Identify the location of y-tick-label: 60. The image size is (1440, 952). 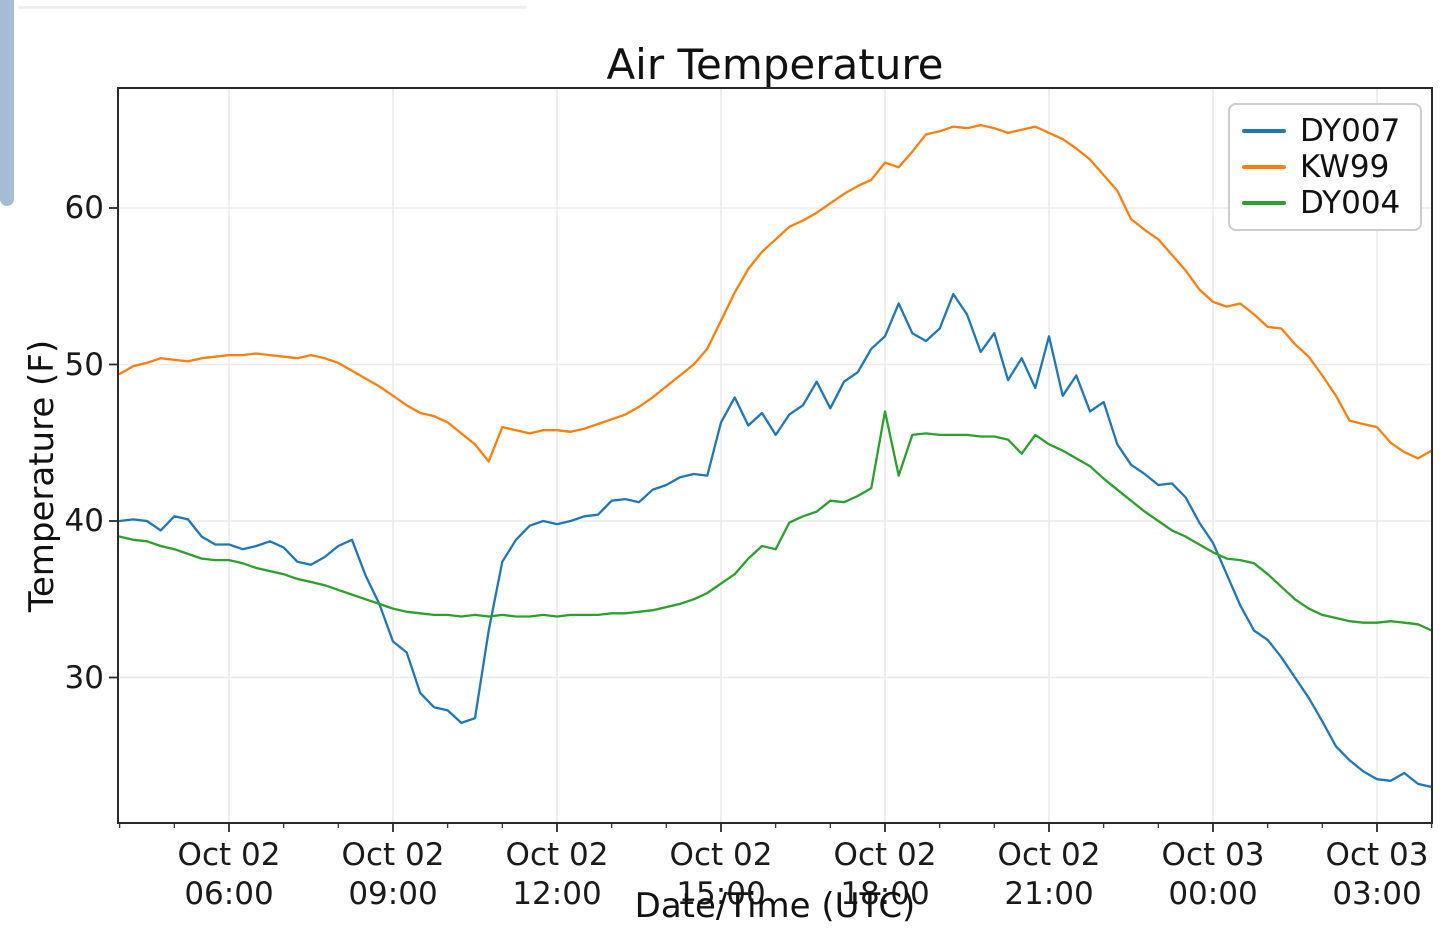
(84, 208).